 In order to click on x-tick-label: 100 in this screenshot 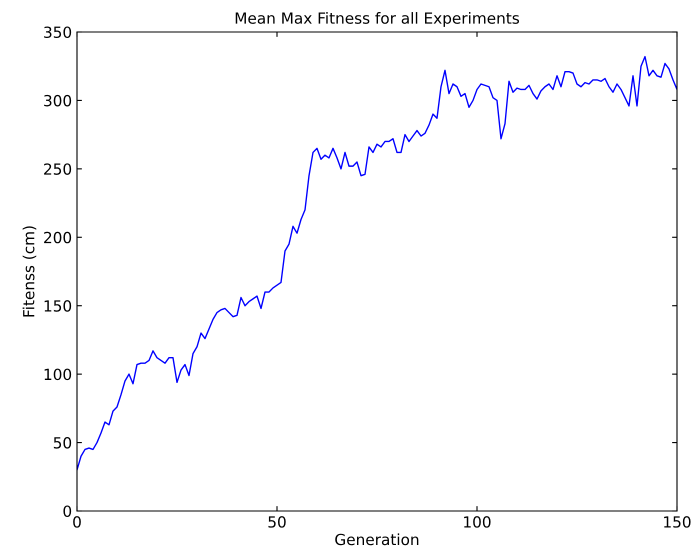, I will do `click(477, 522)`.